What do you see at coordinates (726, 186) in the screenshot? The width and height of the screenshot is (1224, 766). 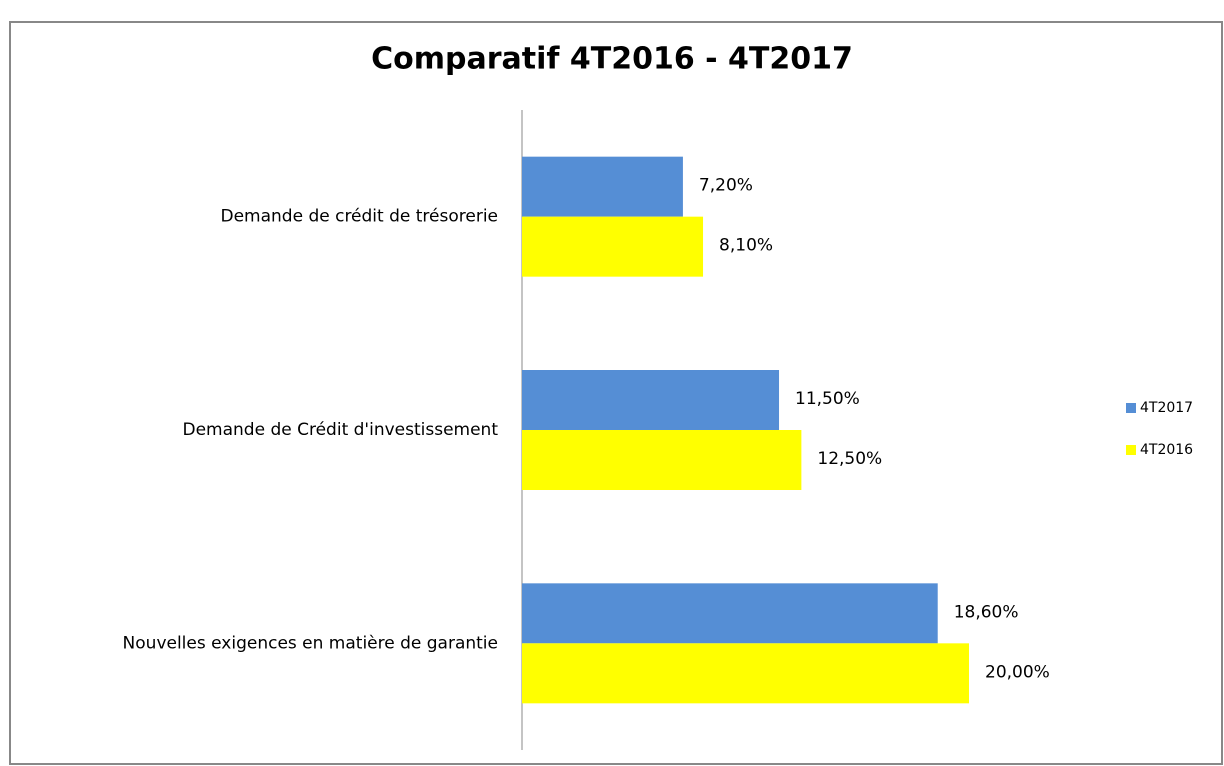 I see `data-label: 7,20%` at bounding box center [726, 186].